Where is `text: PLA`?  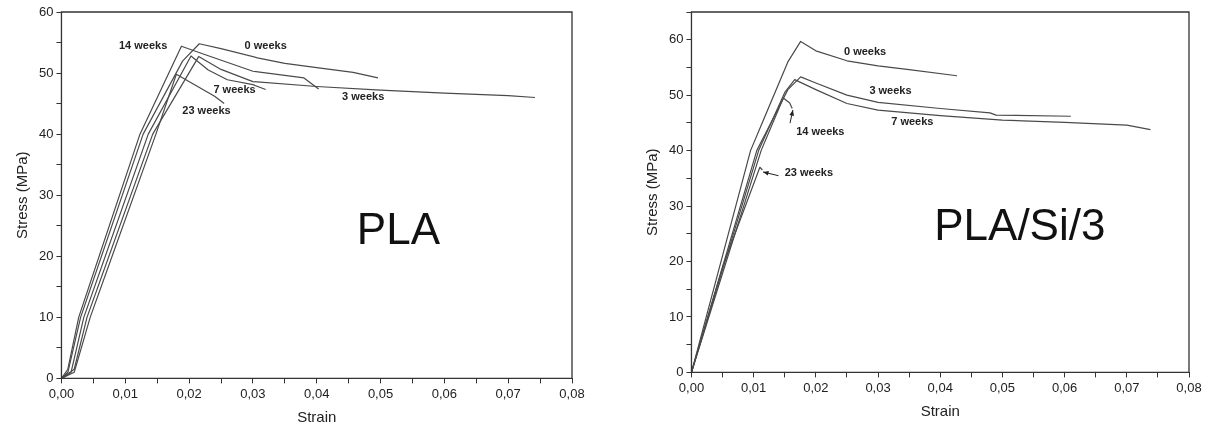
text: PLA is located at coordinates (398, 228).